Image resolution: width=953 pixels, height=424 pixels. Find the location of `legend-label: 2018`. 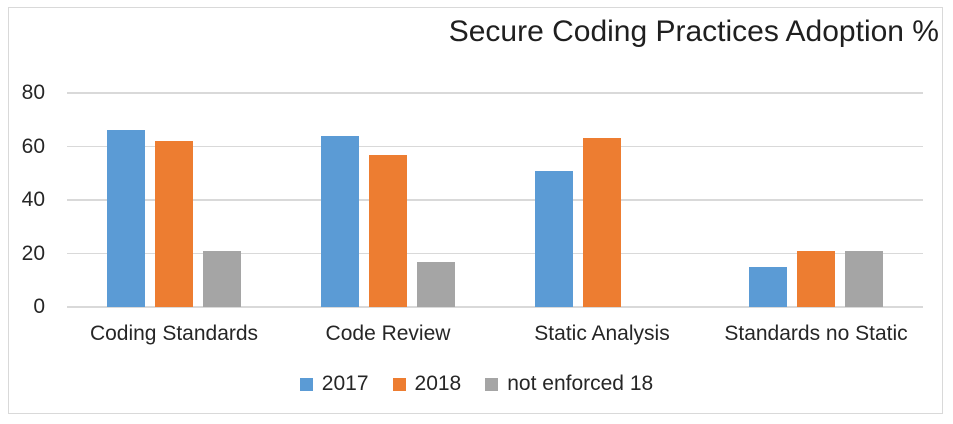

legend-label: 2018 is located at coordinates (438, 383).